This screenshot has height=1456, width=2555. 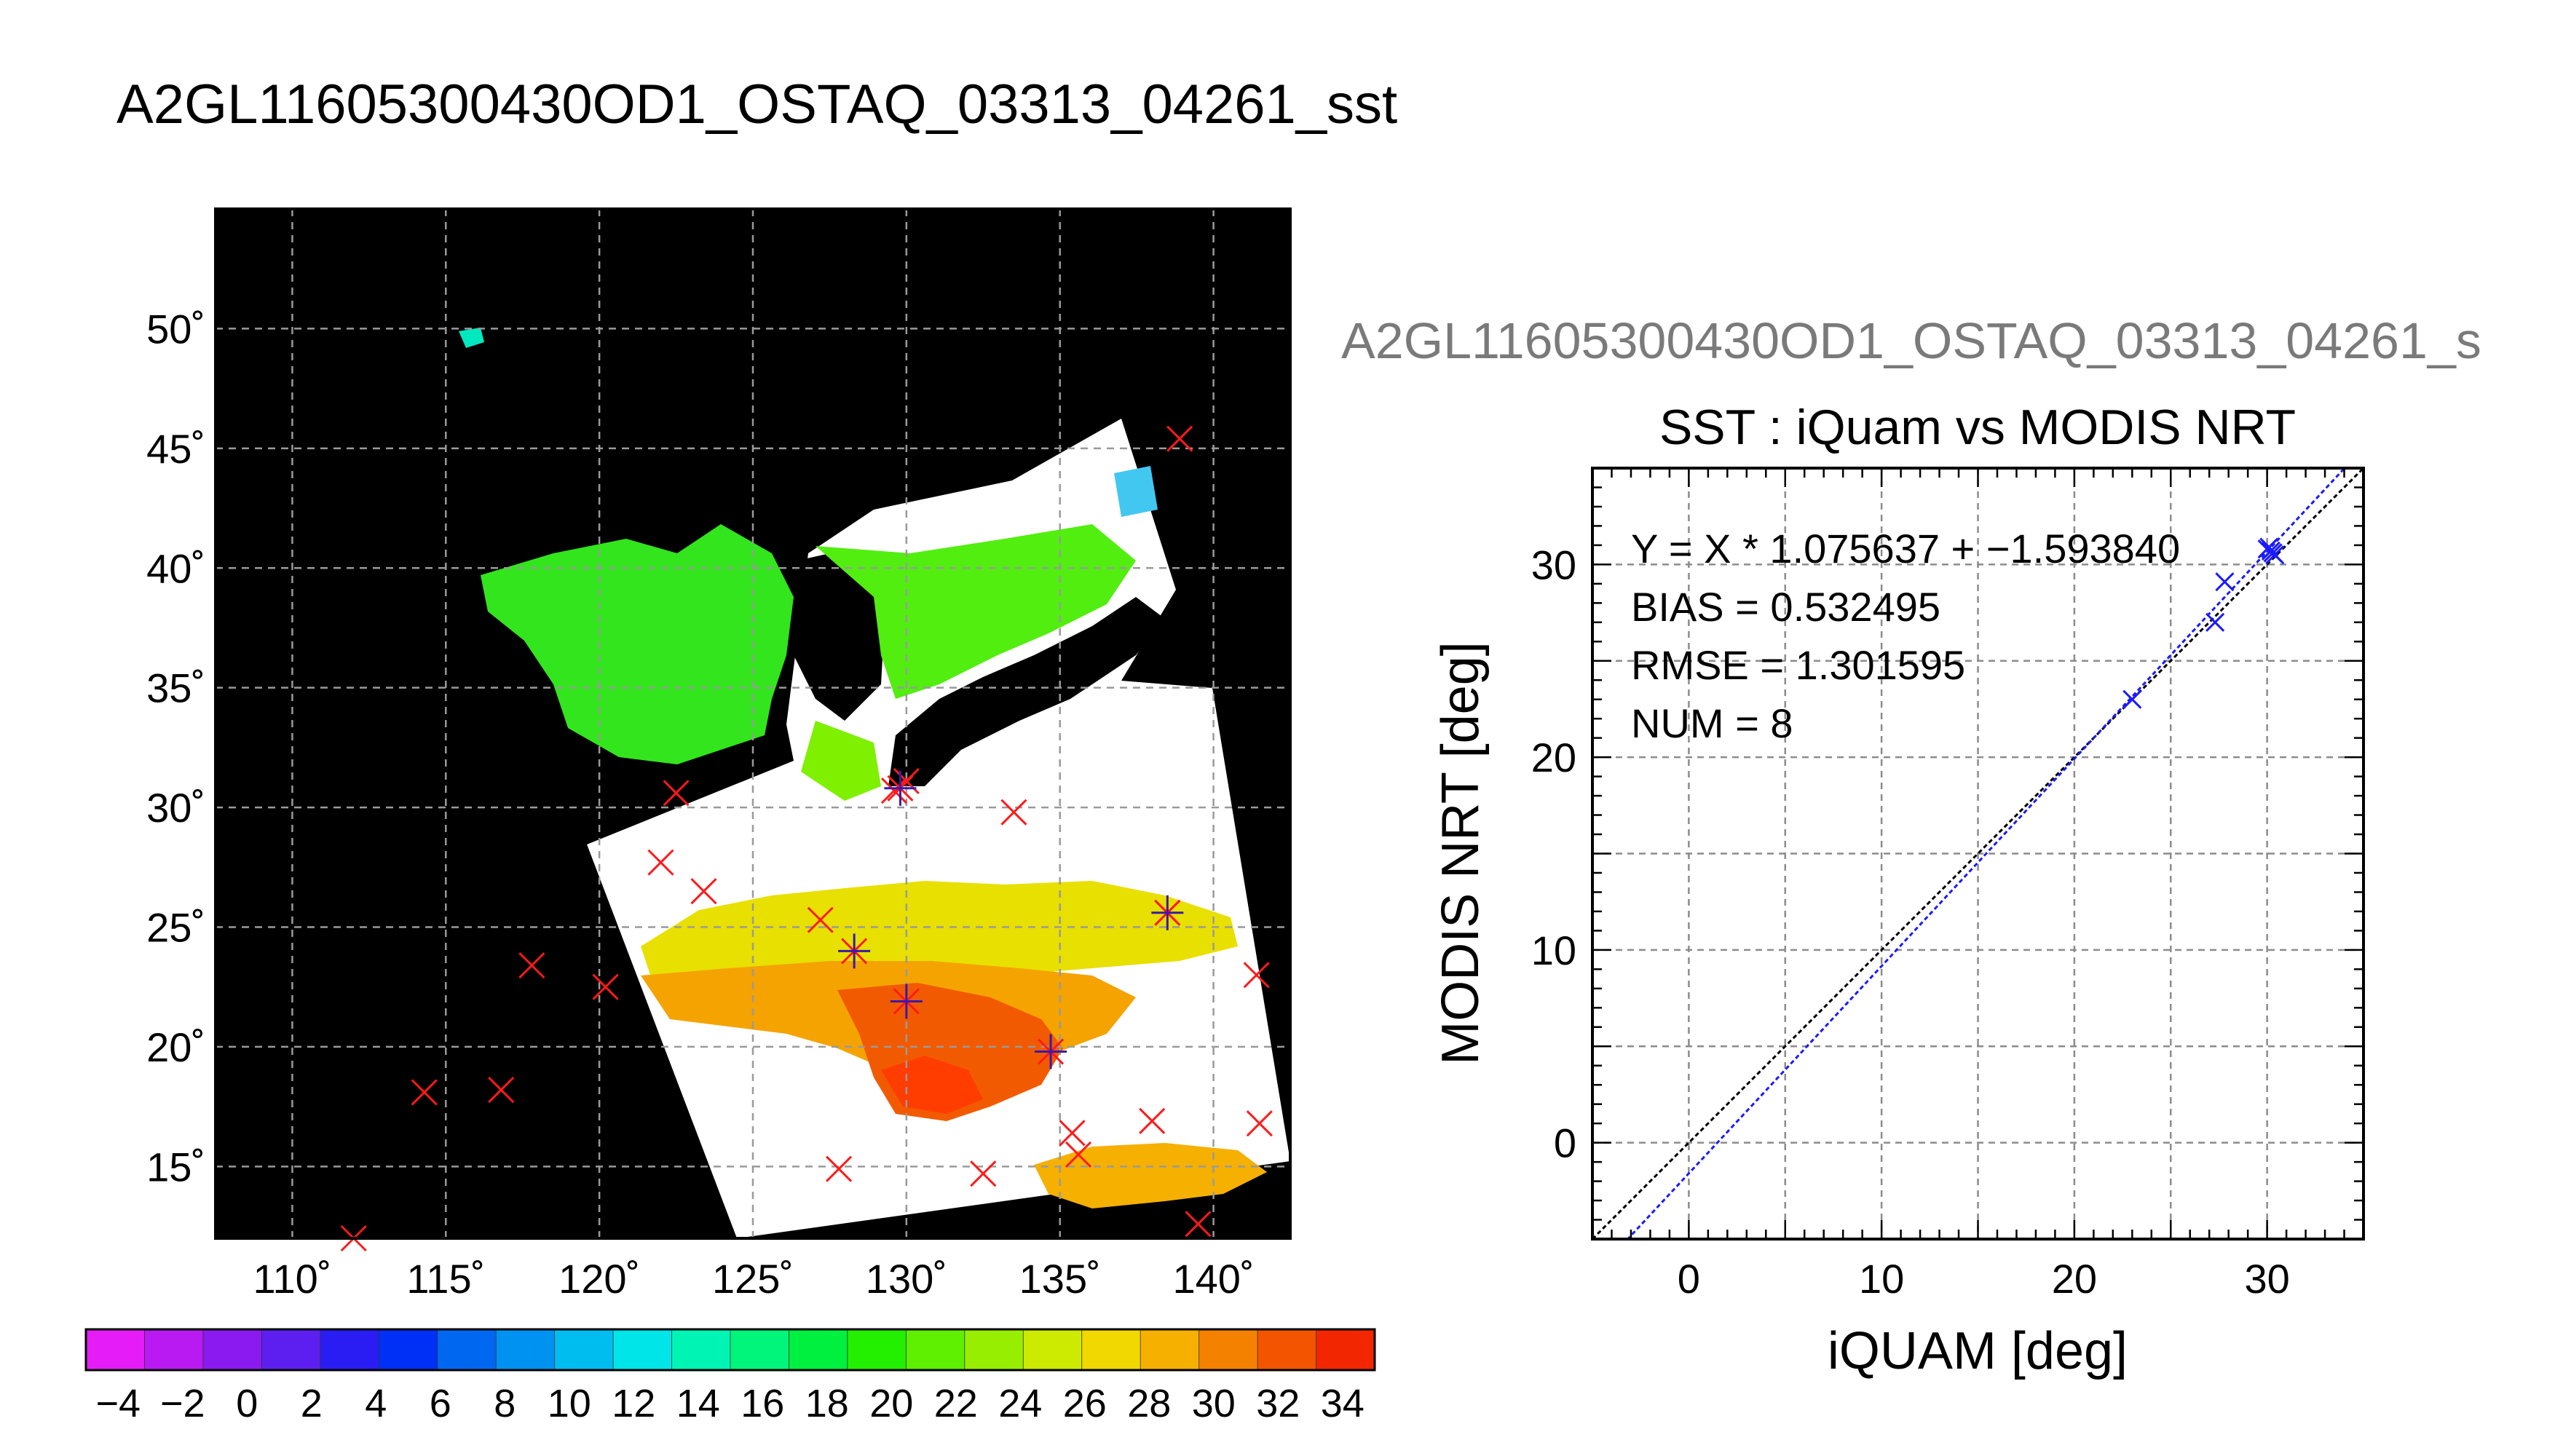 What do you see at coordinates (1553, 854) in the screenshot?
I see `scatter-y-tick-labels: 0 10 20 30` at bounding box center [1553, 854].